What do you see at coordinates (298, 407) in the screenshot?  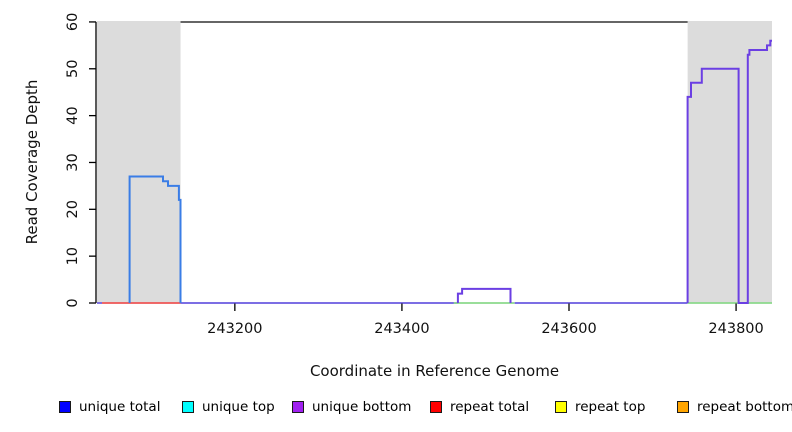 I see `unique-bottom-swatch-icon` at bounding box center [298, 407].